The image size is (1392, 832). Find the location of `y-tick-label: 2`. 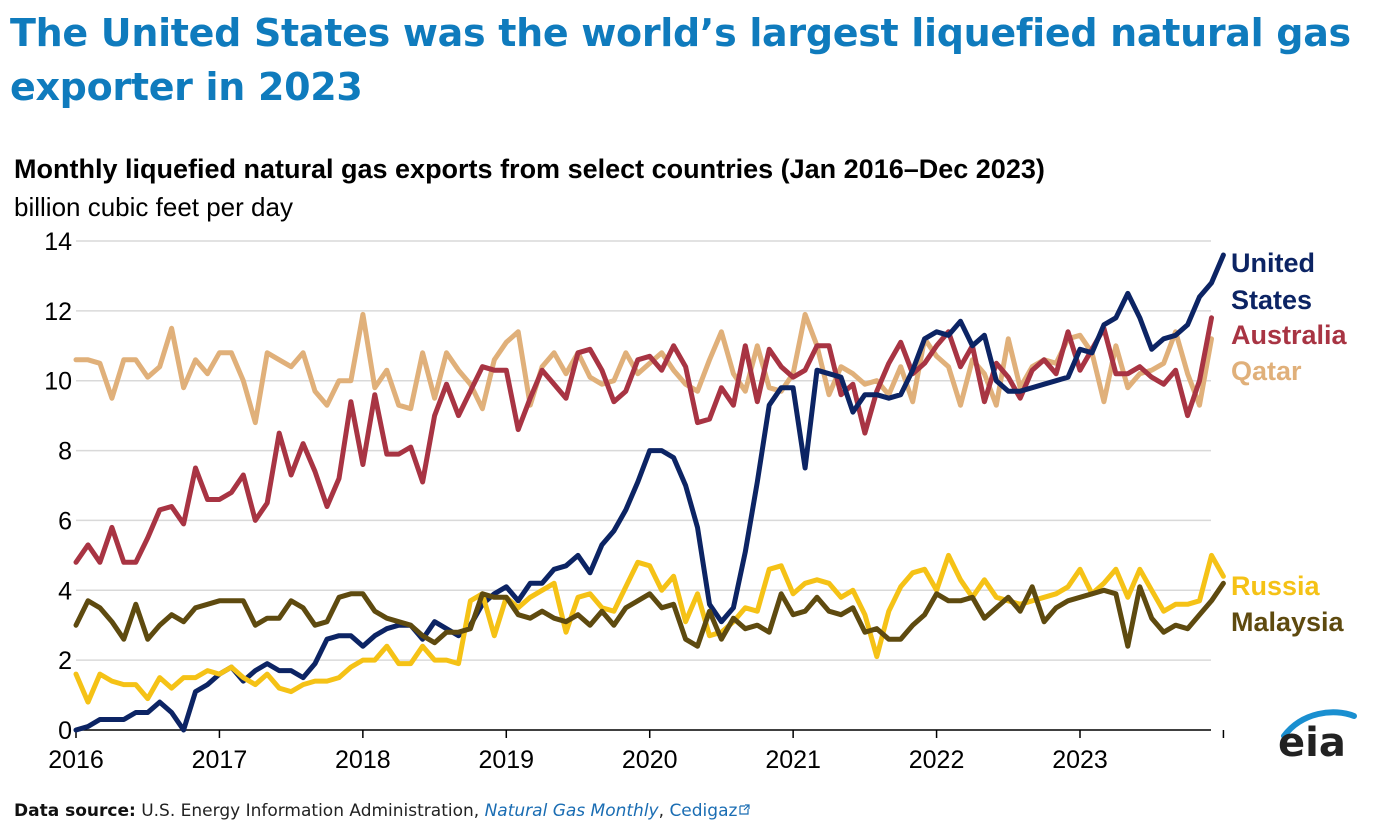

y-tick-label: 2 is located at coordinates (65, 661).